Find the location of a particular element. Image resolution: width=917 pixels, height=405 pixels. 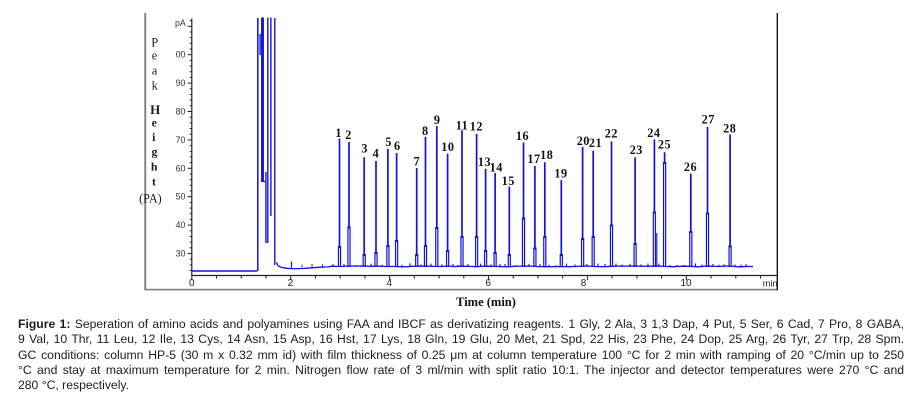

svg-text: Time (min) is located at coordinates (486, 302).